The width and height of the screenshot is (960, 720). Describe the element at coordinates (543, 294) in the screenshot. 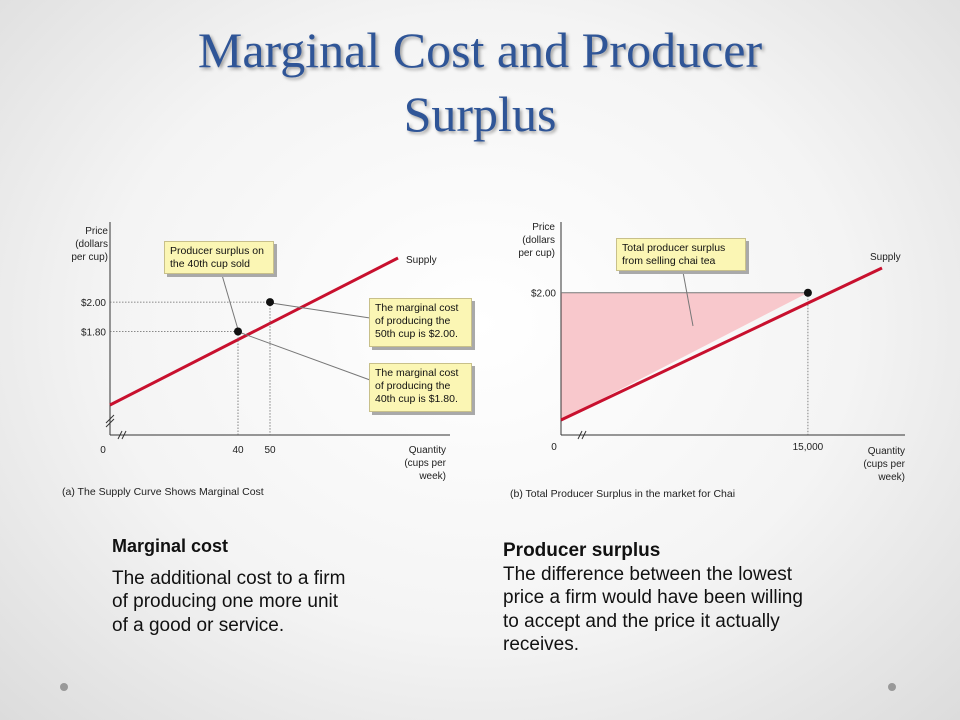

I see `chart-b-y-tick-label-0: $2.00` at that location.